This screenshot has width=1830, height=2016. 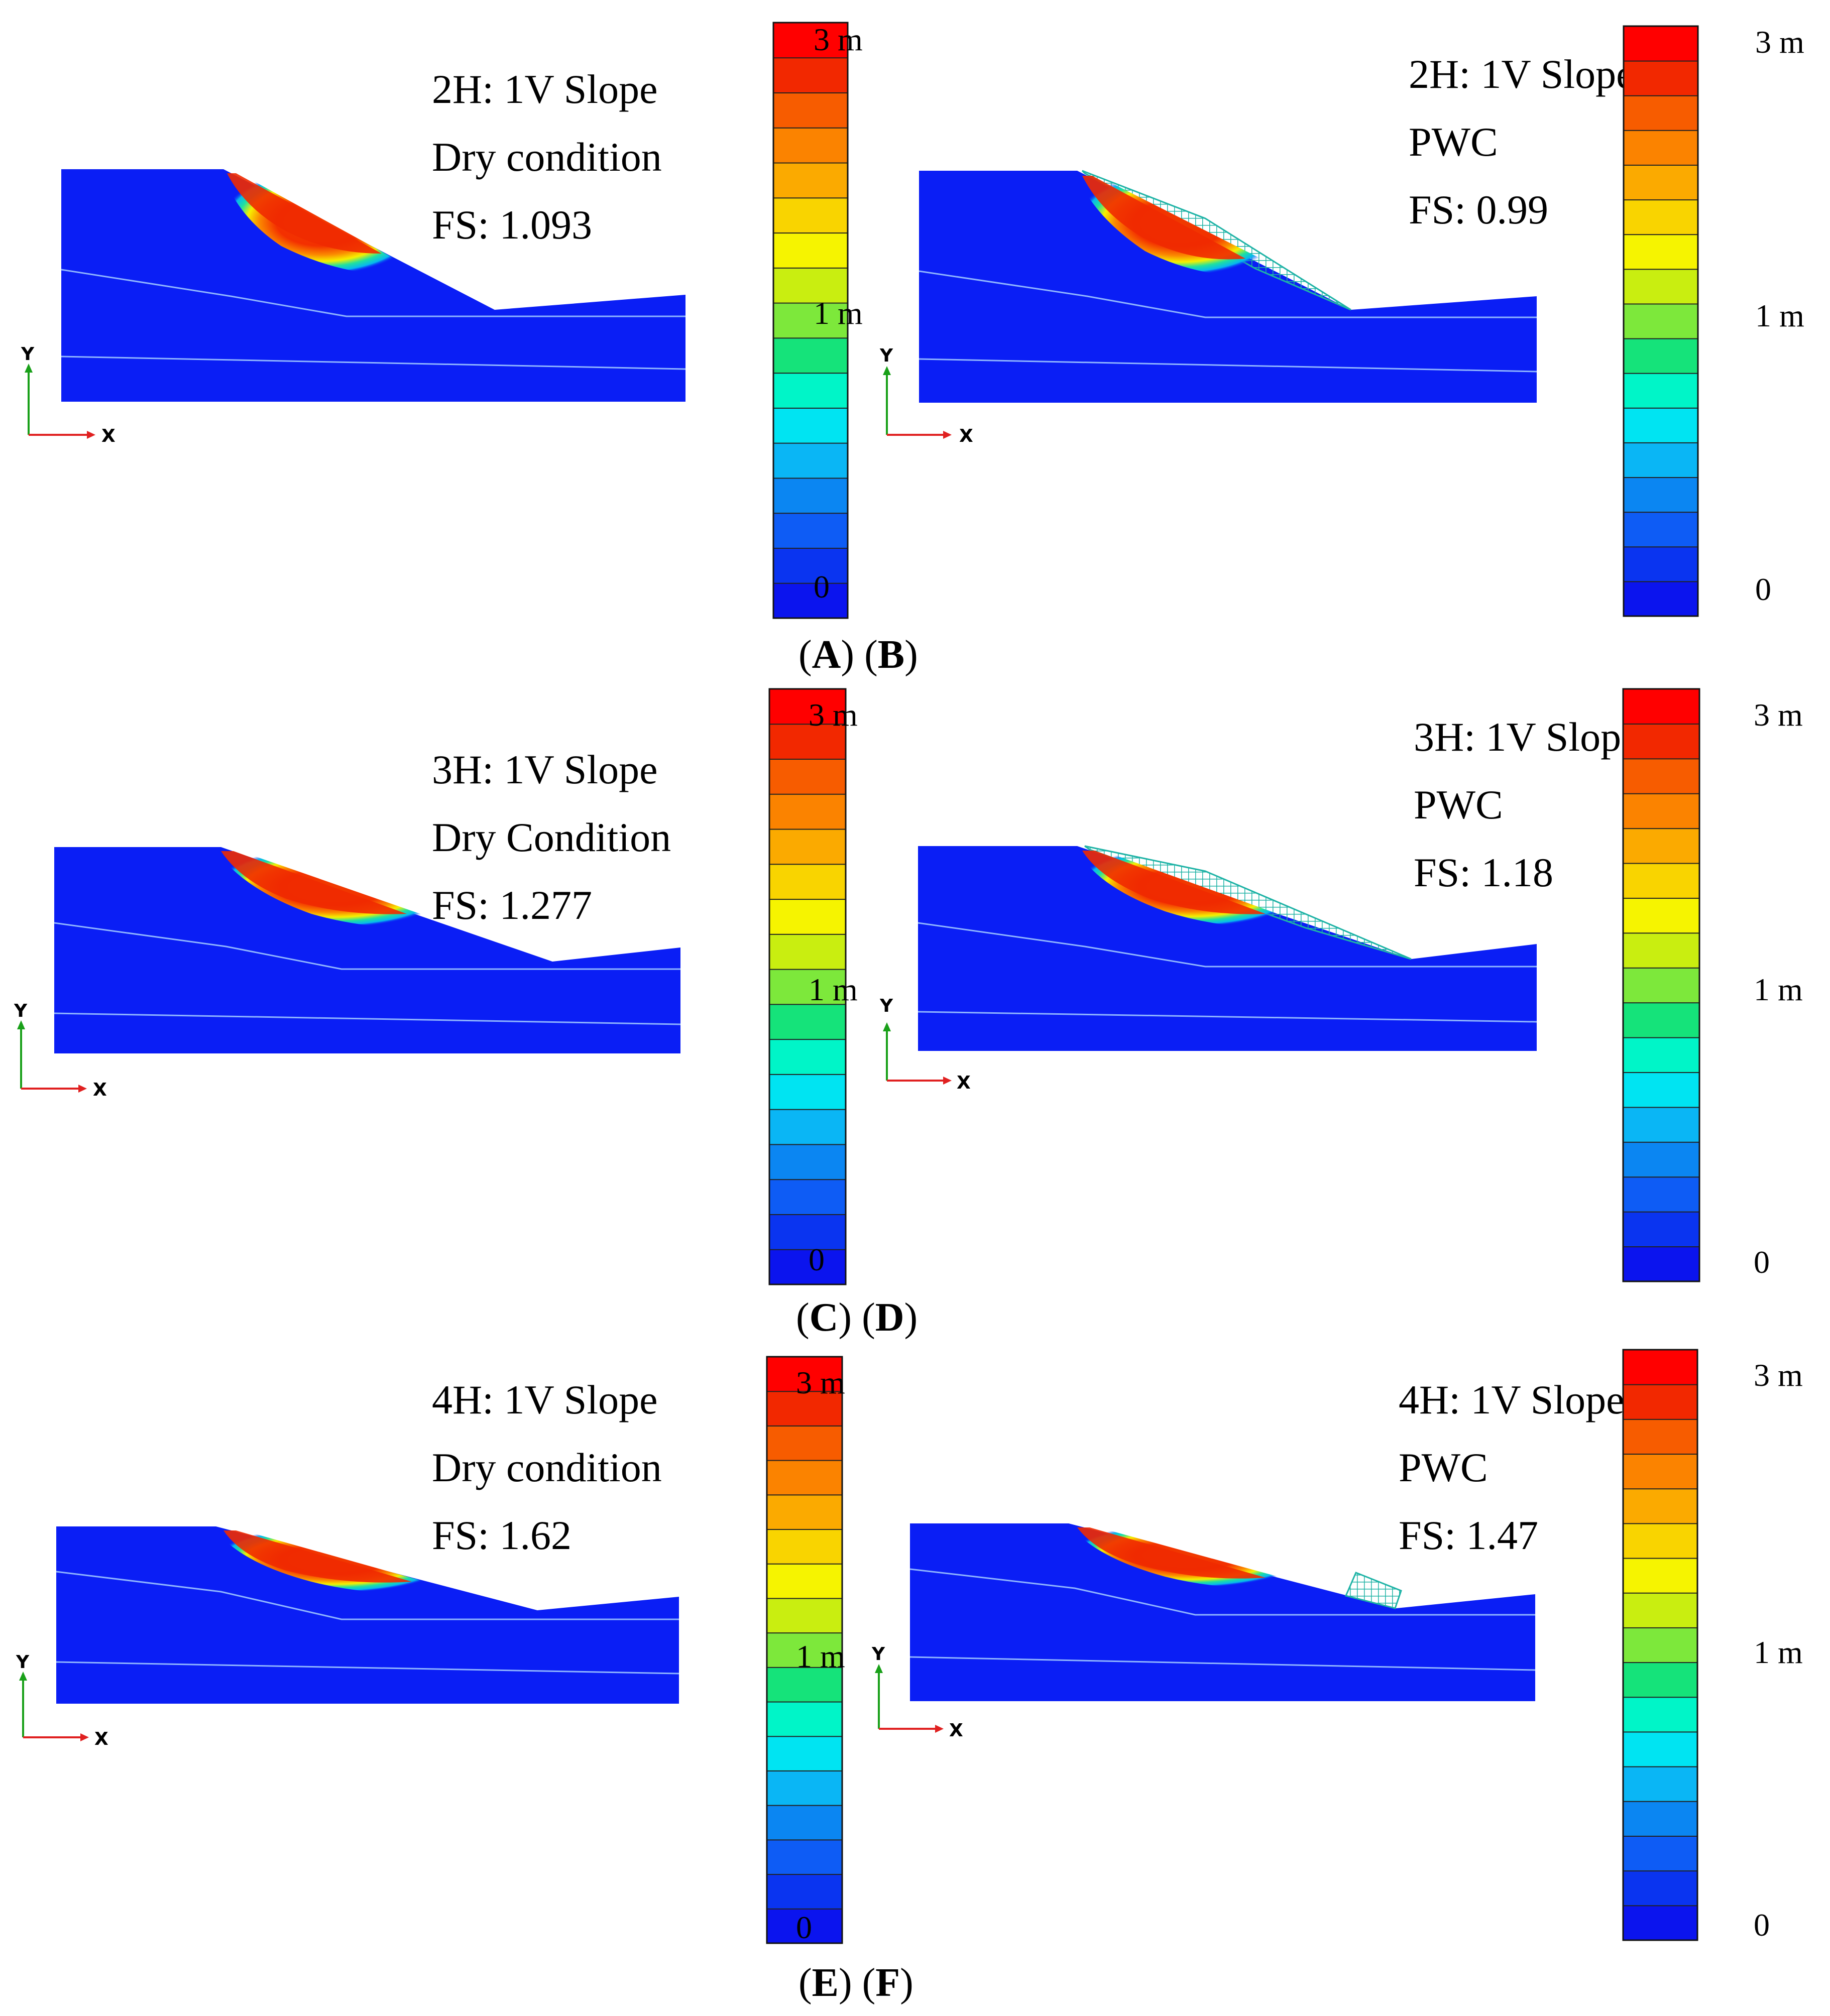 What do you see at coordinates (502, 1535) in the screenshot?
I see `factor-of-safety-label: FS: 1.62` at bounding box center [502, 1535].